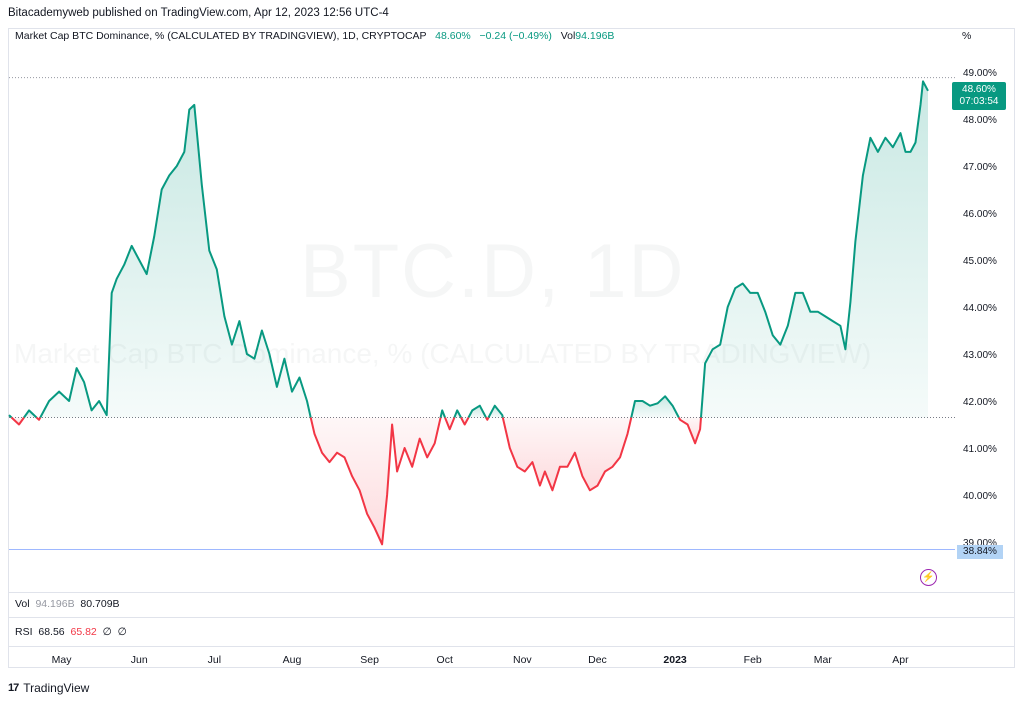  What do you see at coordinates (493, 271) in the screenshot?
I see `symbol-watermark: BTC.D, 1D` at bounding box center [493, 271].